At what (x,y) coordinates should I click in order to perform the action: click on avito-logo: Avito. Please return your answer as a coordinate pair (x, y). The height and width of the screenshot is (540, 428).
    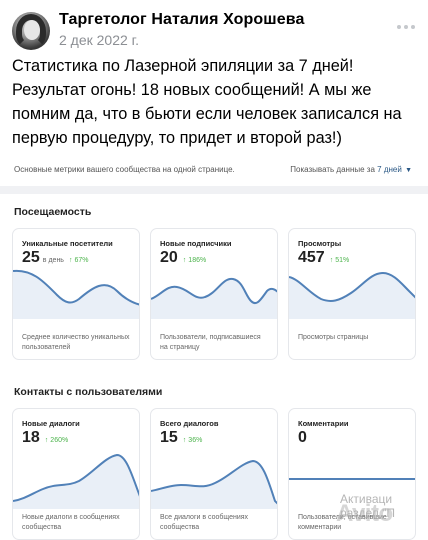
    Looking at the image, I should click on (364, 513).